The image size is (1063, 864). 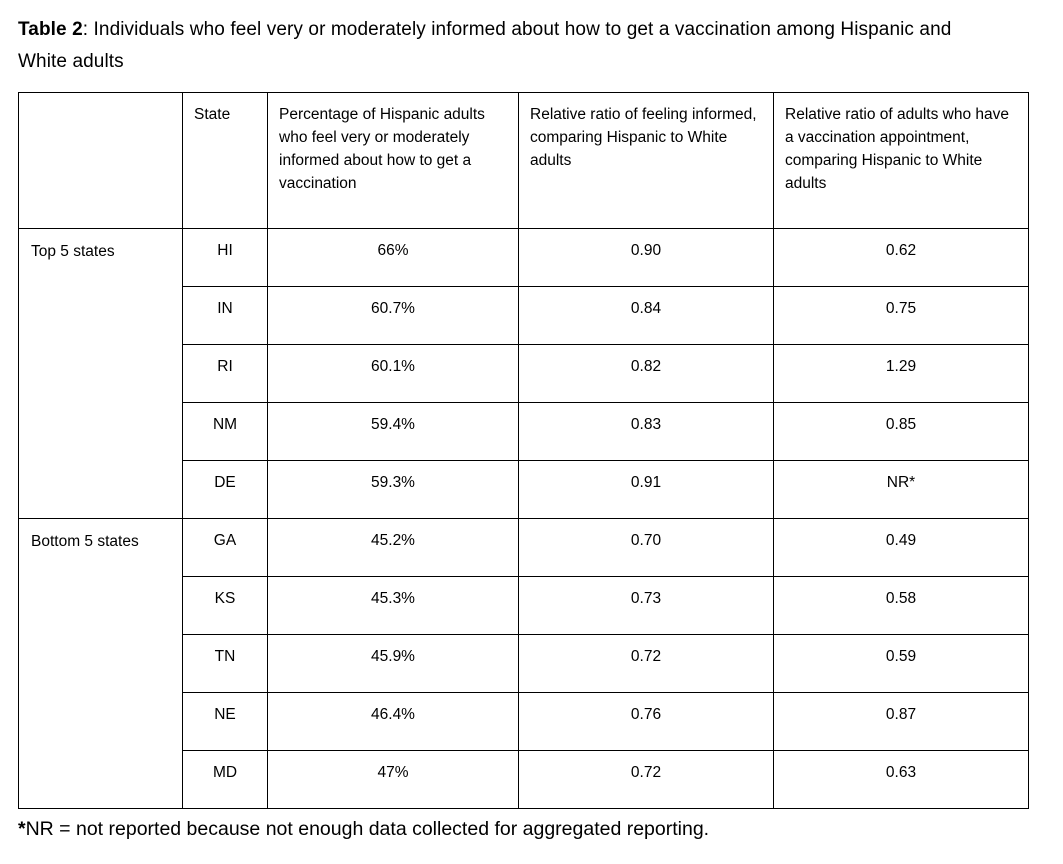 What do you see at coordinates (901, 547) in the screenshot?
I see `cell-ratio-appointment: 0.49` at bounding box center [901, 547].